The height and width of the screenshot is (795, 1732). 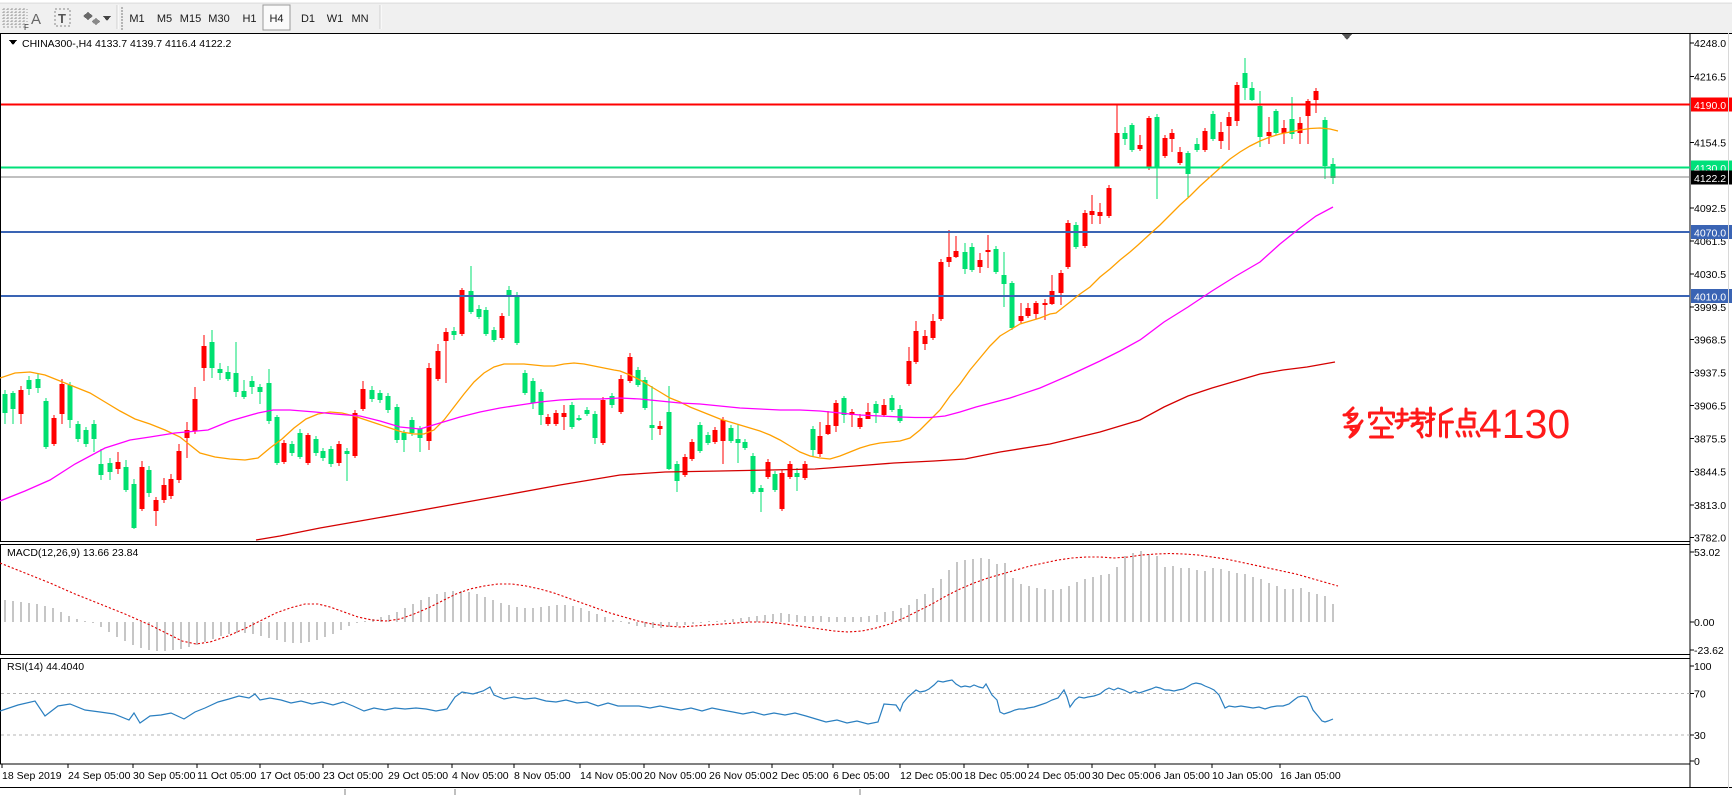 What do you see at coordinates (26, 27) in the screenshot?
I see `svg-text: F` at bounding box center [26, 27].